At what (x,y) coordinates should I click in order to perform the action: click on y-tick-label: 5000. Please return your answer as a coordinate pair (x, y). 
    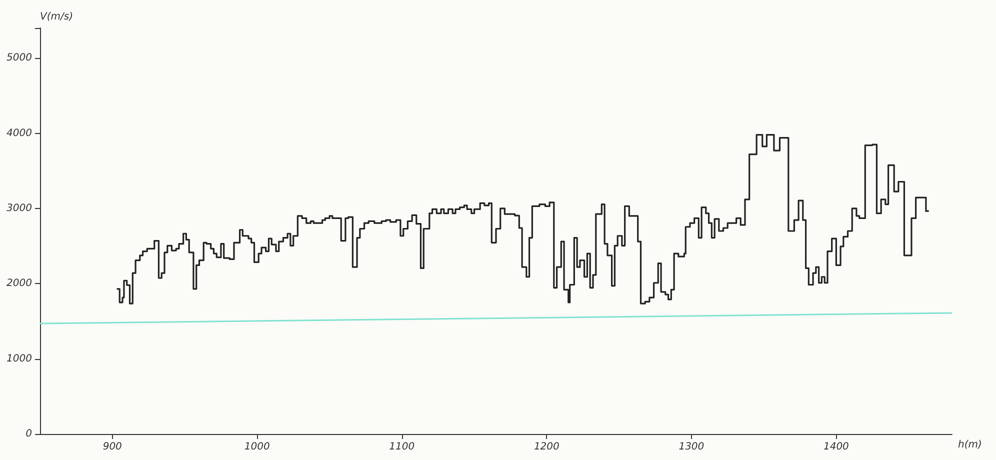
    Looking at the image, I should click on (19, 58).